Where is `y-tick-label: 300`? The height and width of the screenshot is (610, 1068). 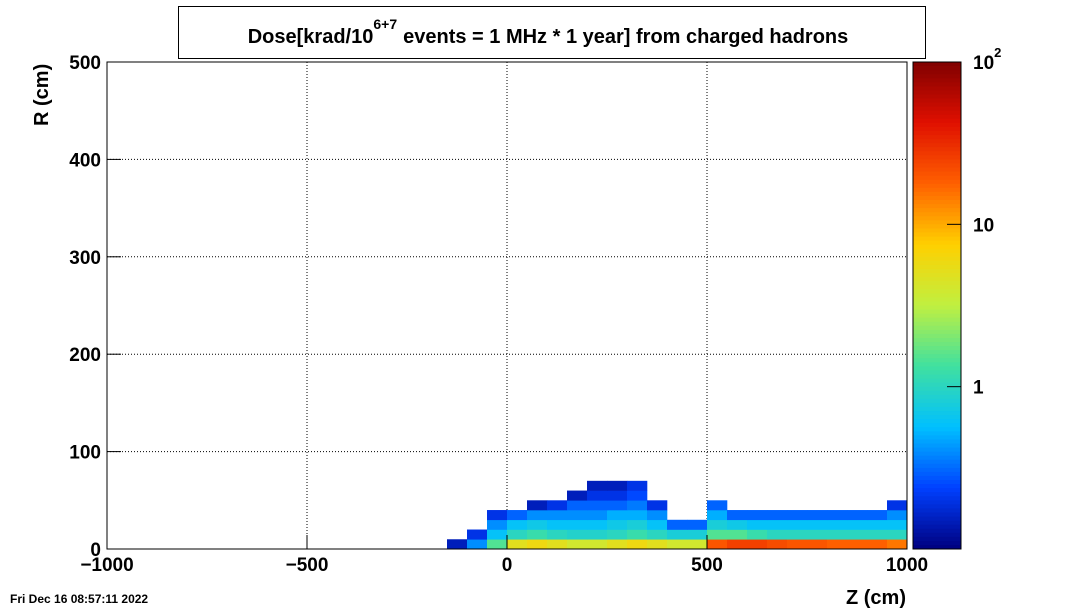 y-tick-label: 300 is located at coordinates (85, 258).